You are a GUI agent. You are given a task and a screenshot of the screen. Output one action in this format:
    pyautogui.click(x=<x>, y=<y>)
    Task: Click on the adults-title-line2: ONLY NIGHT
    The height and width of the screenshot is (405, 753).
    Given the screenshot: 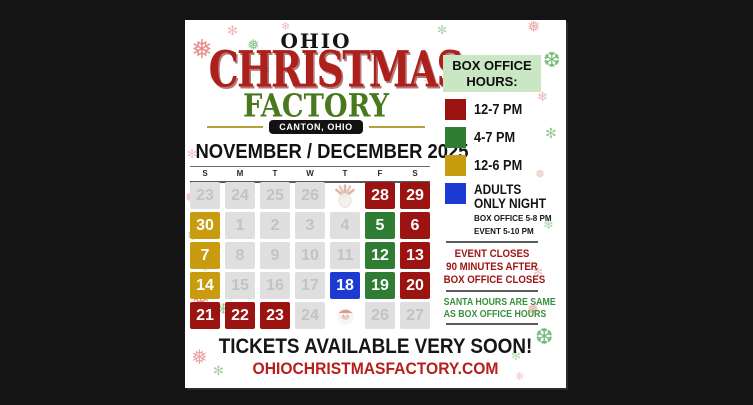 What is the action you would take?
    pyautogui.click(x=510, y=203)
    